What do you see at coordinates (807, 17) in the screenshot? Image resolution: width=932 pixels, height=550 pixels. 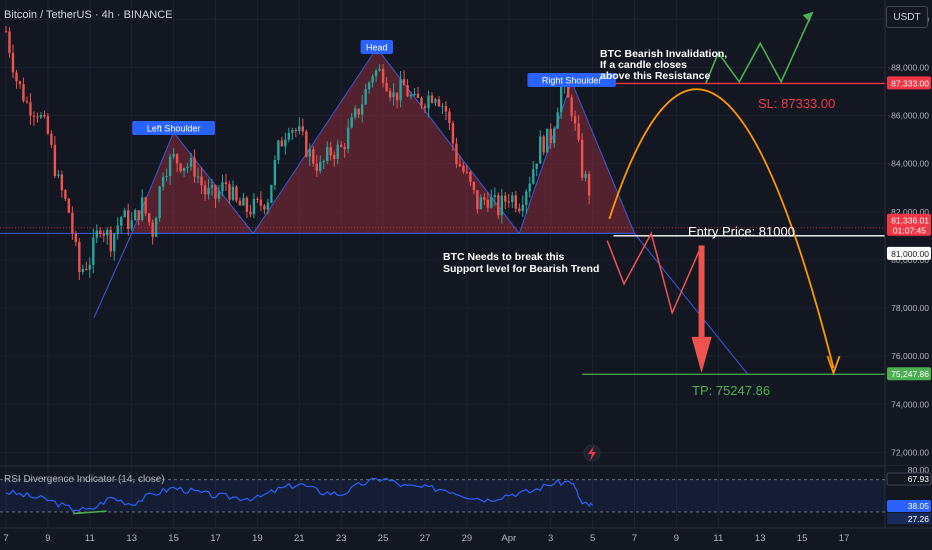 I see `invalidation-arrowhead` at bounding box center [807, 17].